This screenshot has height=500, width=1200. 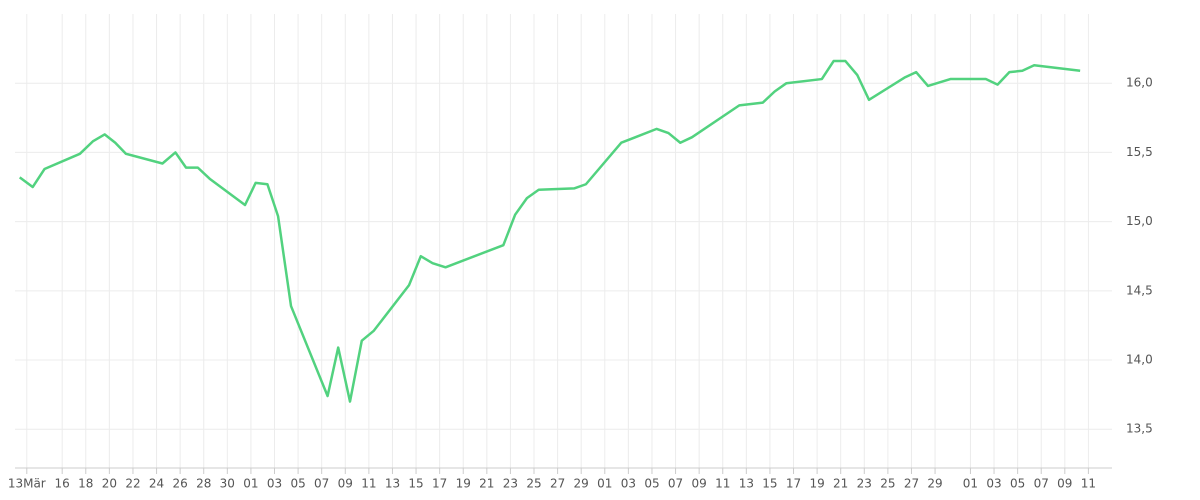 What do you see at coordinates (109, 484) in the screenshot?
I see `x-tick-label: 20` at bounding box center [109, 484].